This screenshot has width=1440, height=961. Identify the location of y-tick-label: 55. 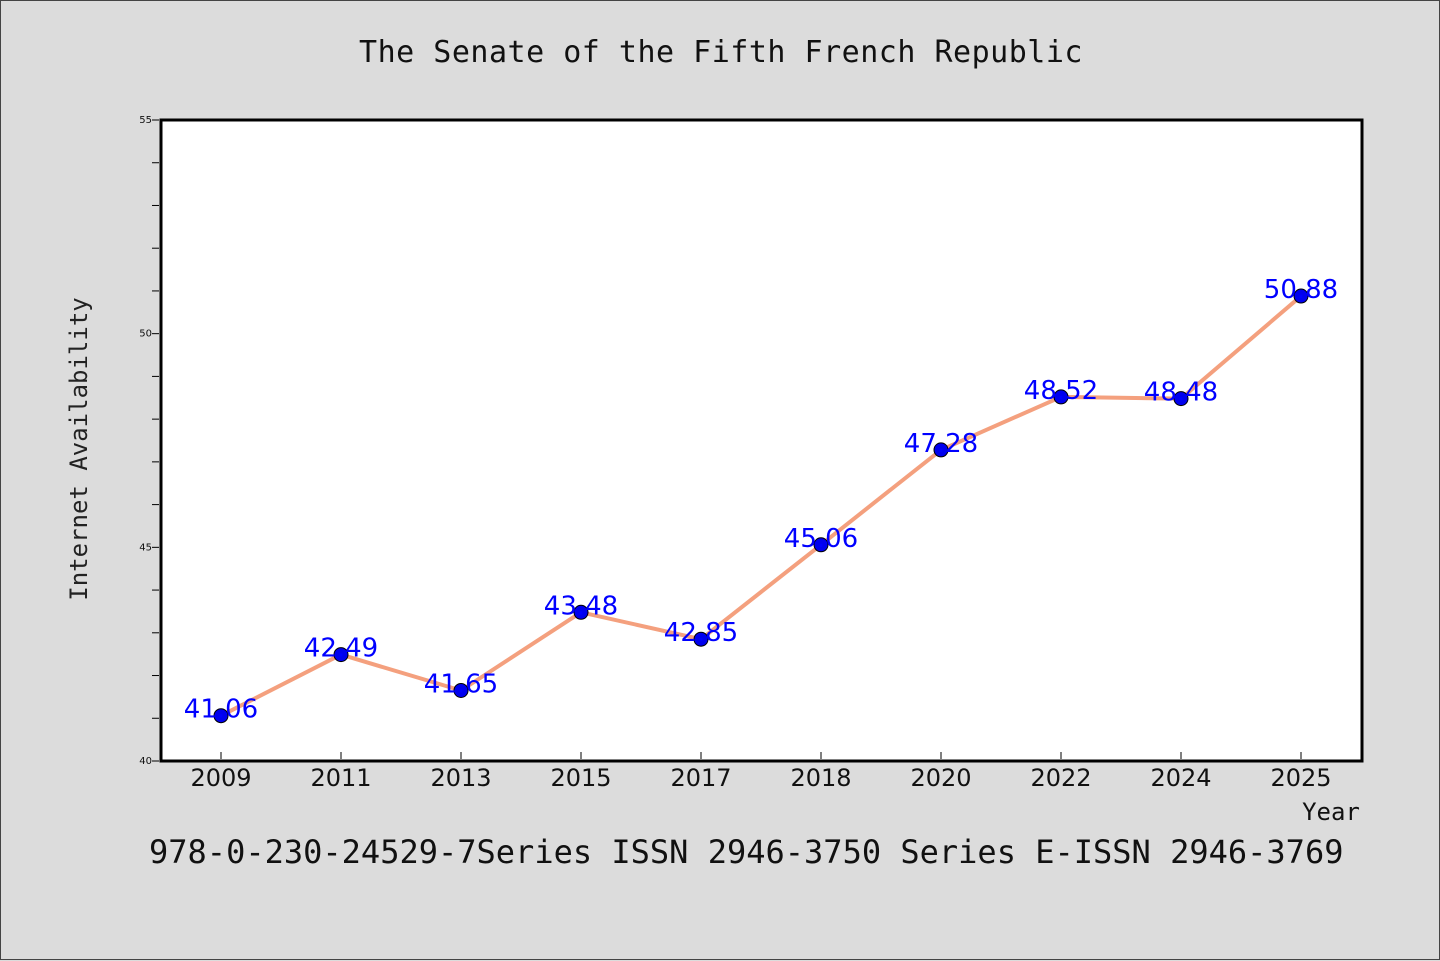
(145, 120).